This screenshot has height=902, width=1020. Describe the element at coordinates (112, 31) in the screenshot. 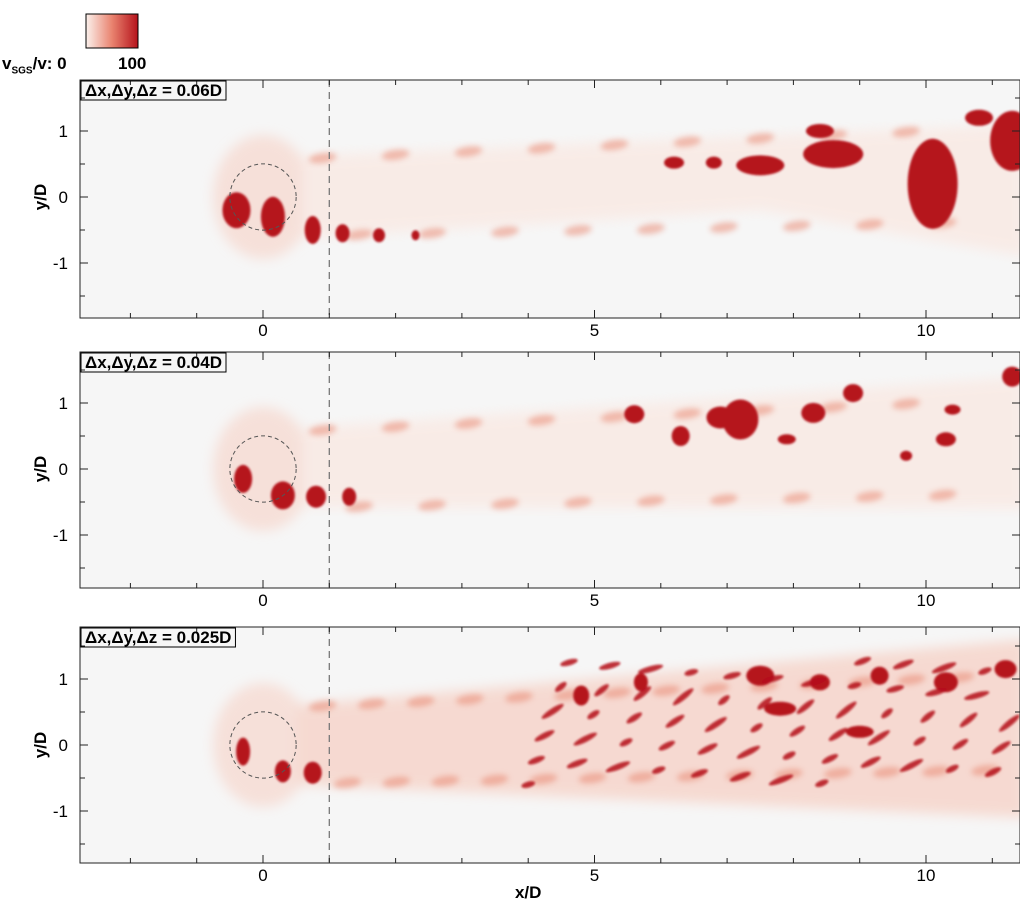

I see `colorbar-swatch` at that location.